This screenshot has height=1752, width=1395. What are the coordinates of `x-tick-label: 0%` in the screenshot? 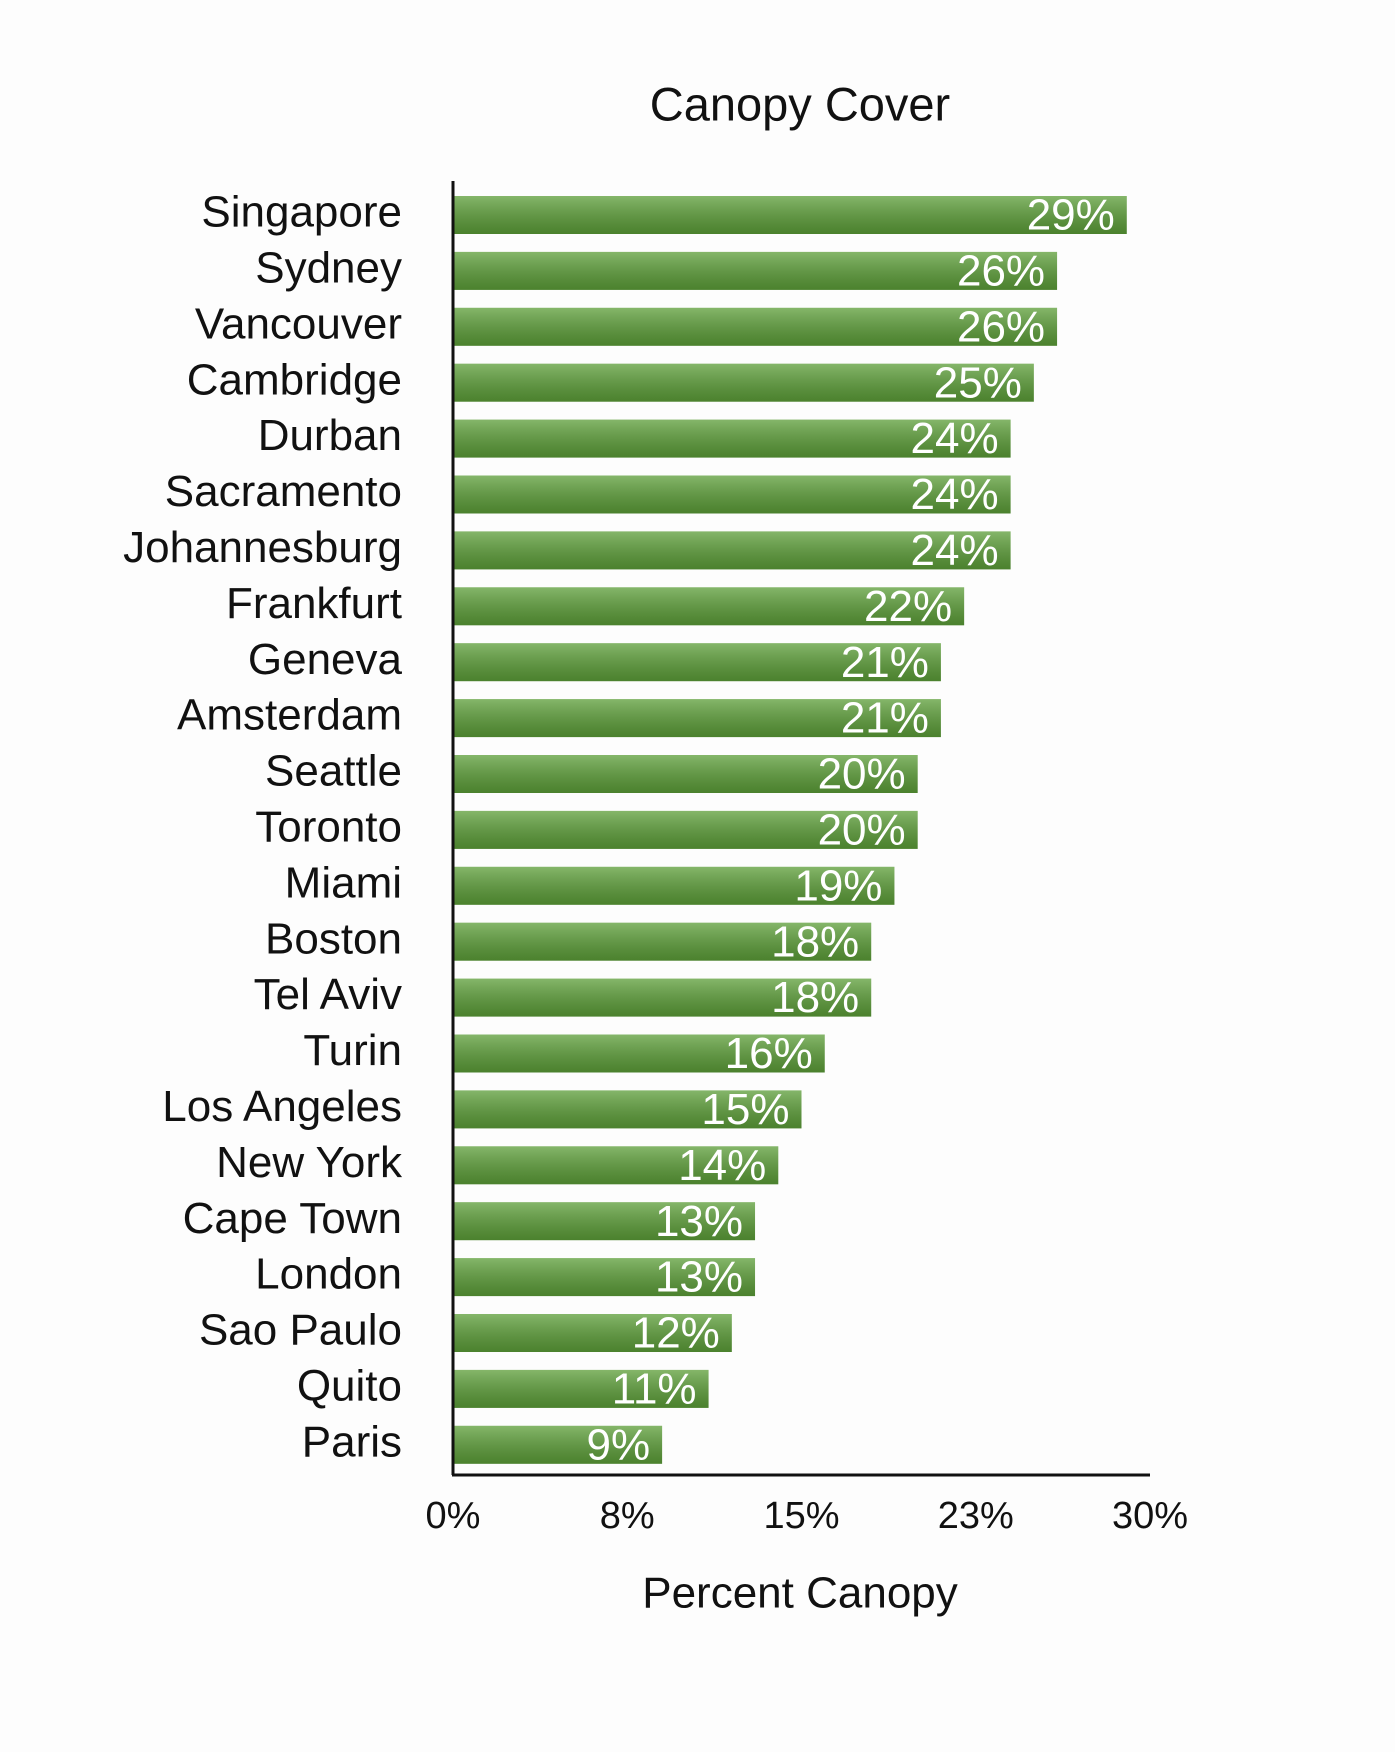 It's located at (453, 1516).